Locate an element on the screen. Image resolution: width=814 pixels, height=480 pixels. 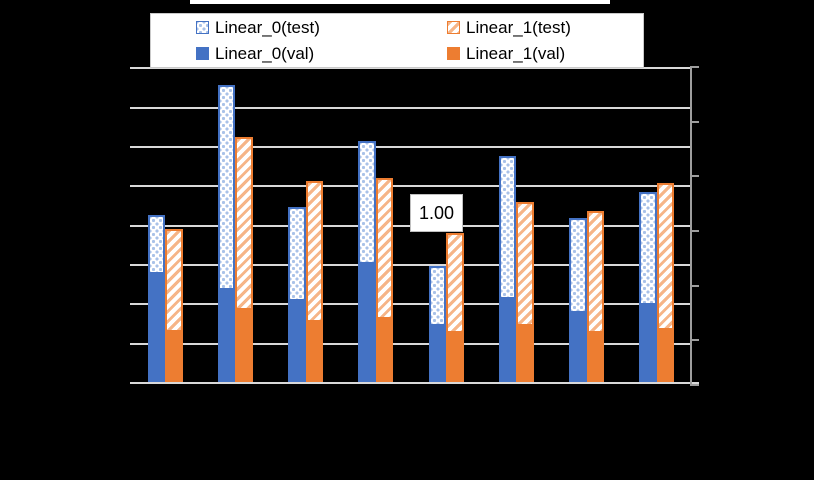
bar-Linear_1-val--group3 is located at coordinates (314, 350).